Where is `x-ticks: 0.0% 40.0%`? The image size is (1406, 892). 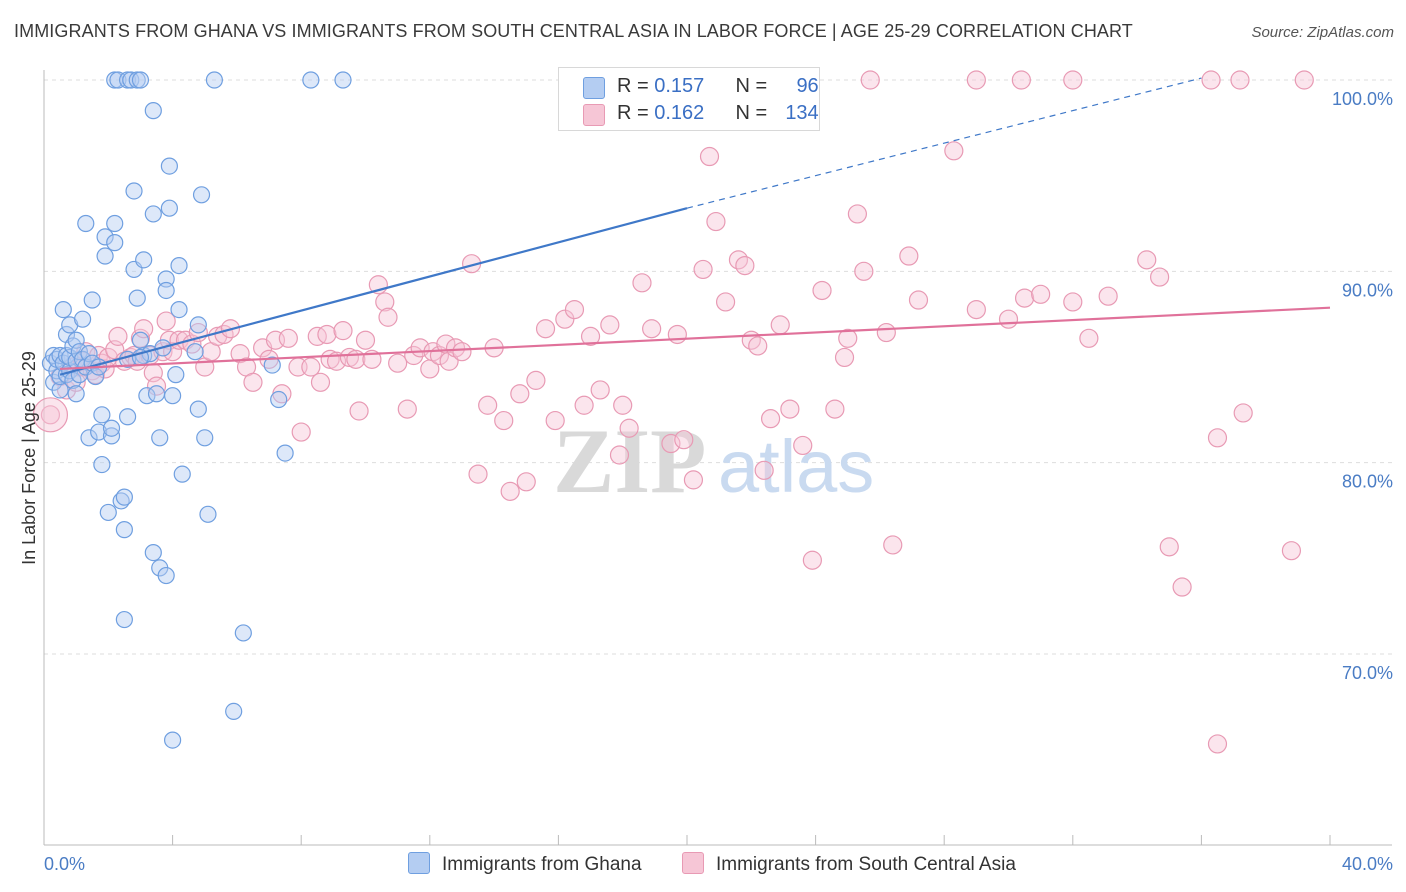 x-ticks: 0.0% 40.0% is located at coordinates (718, 854).